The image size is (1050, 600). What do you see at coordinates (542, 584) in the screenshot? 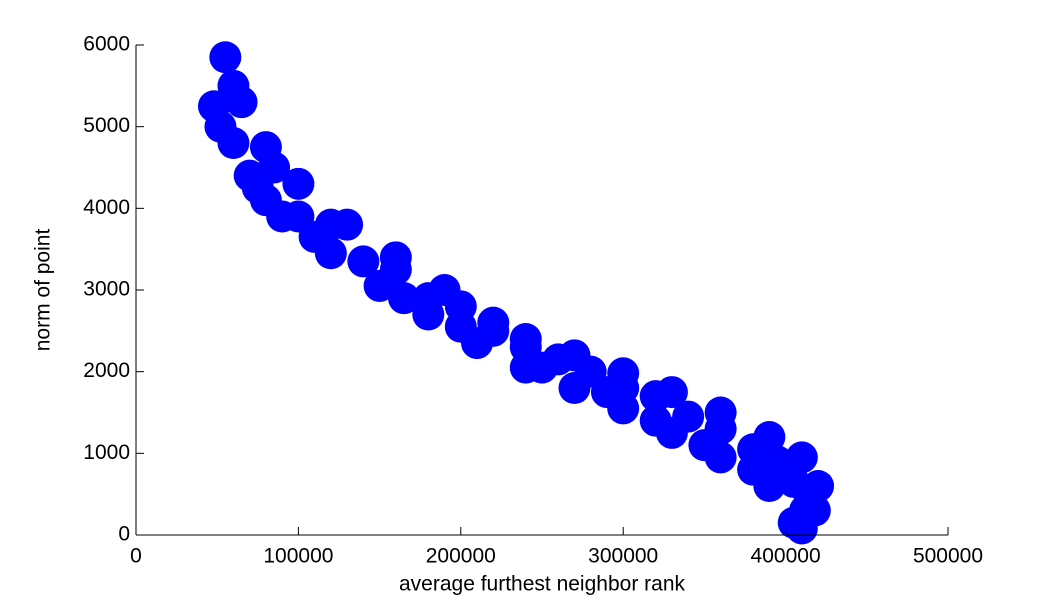
I see `x-axis-label: average furthest neighbor rank` at bounding box center [542, 584].